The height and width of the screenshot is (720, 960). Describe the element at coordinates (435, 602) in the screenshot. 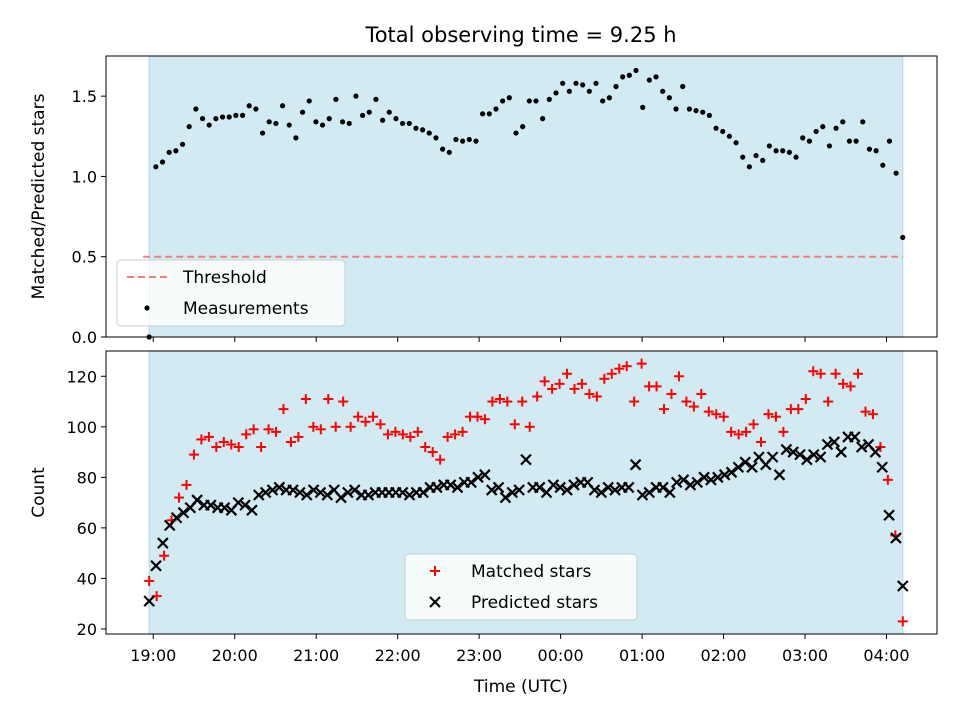

I see `legend-marker` at that location.